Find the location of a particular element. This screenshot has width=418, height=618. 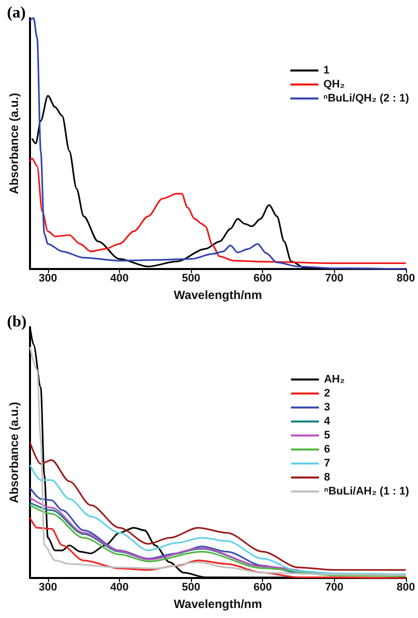

legend-label: 4 is located at coordinates (327, 422).